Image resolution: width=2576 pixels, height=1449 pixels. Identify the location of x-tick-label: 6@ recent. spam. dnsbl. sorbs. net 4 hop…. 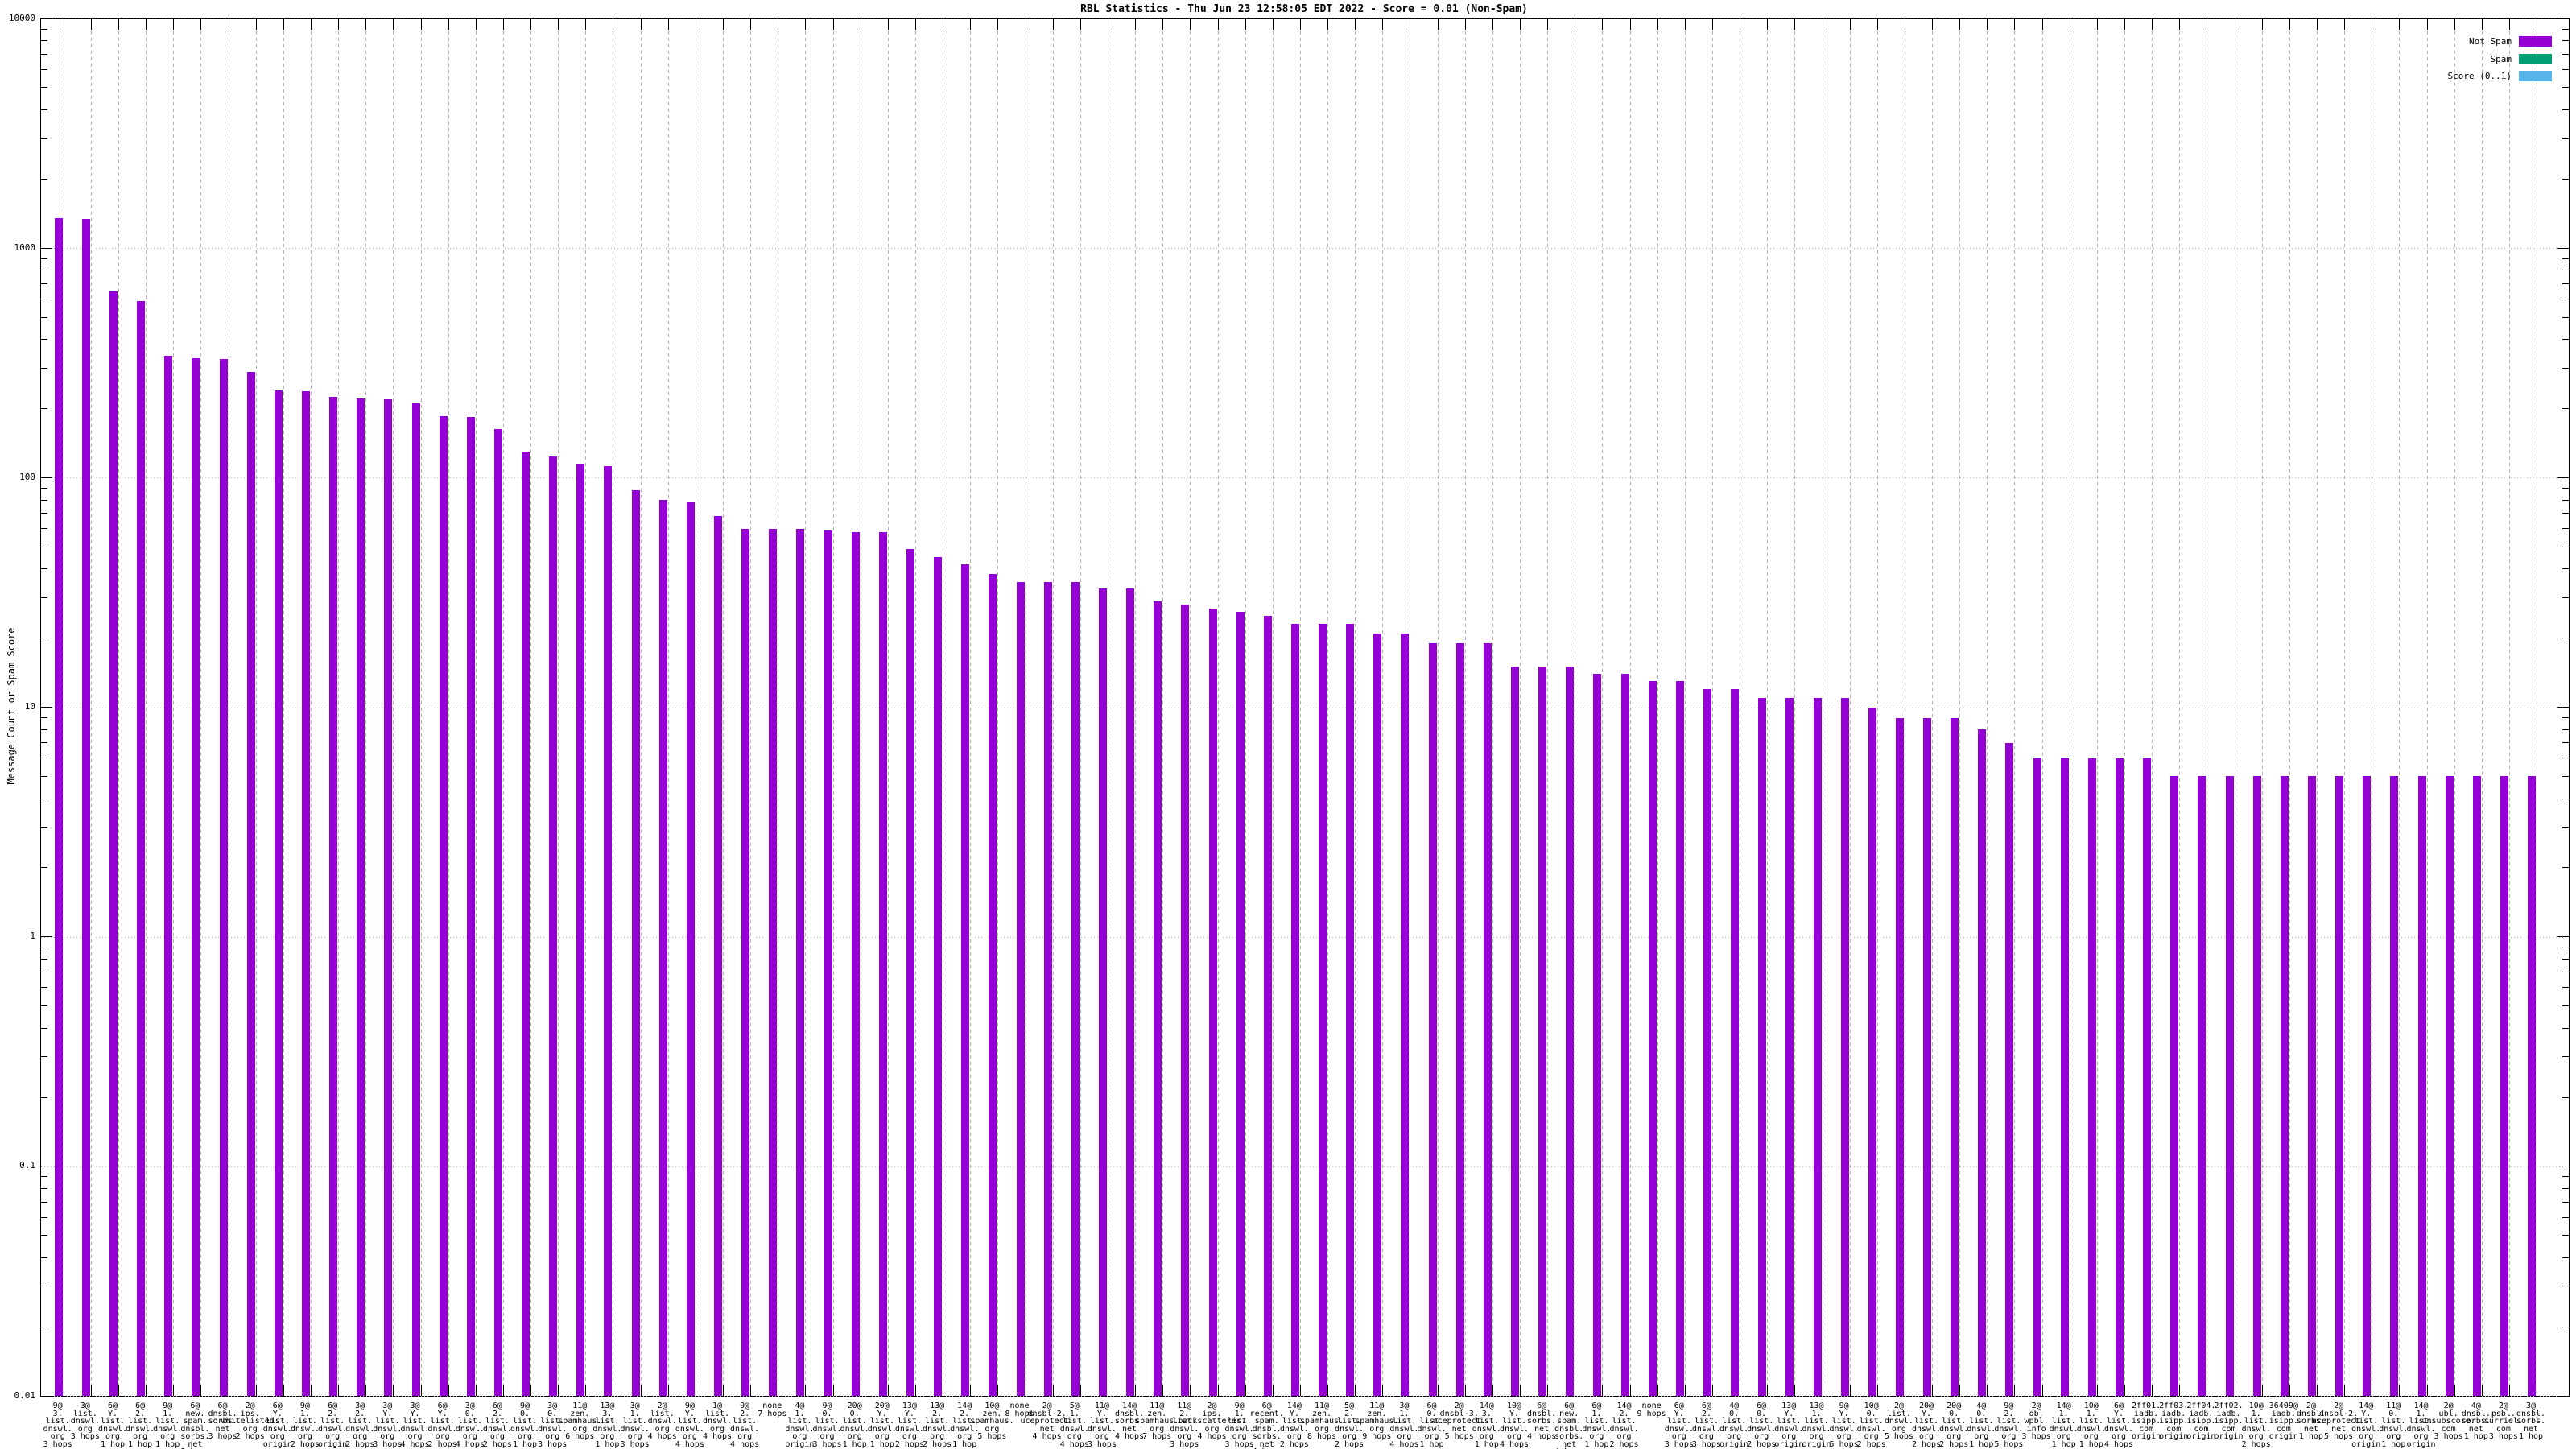
(1266, 1425).